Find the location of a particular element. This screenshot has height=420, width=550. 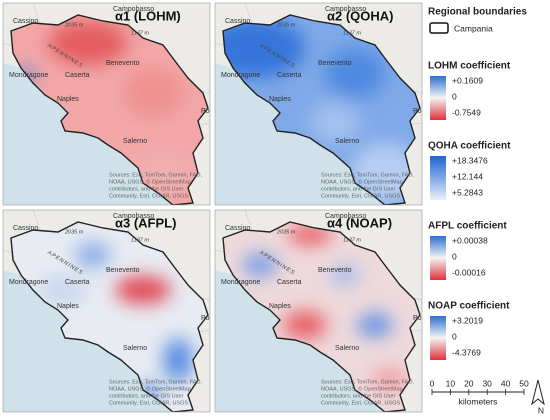

legend-scale-title: LOHM coefficient is located at coordinates (469, 66).